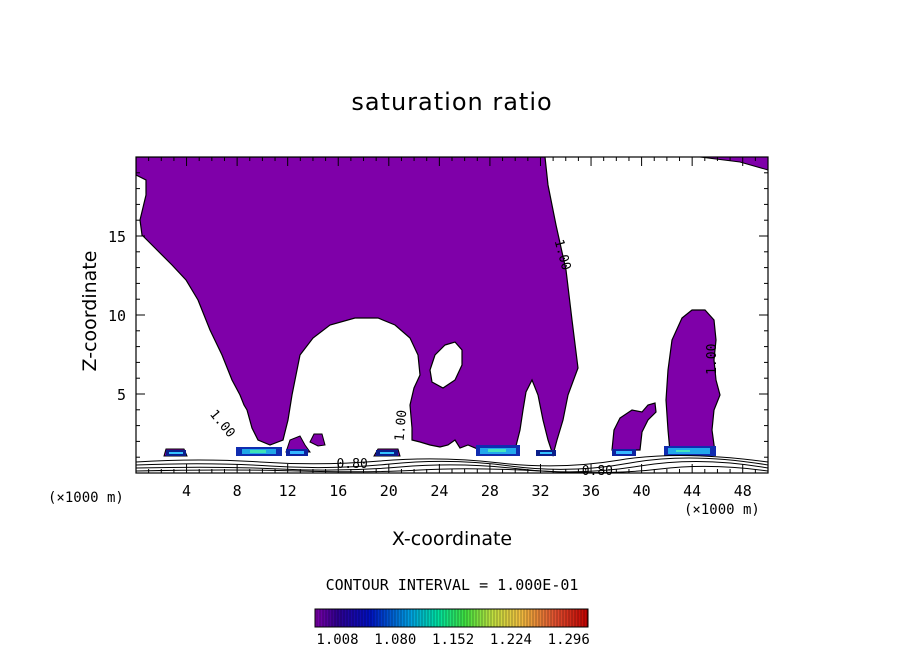 The height and width of the screenshot is (654, 904). What do you see at coordinates (591, 491) in the screenshot?
I see `x-tick-label: 36` at bounding box center [591, 491].